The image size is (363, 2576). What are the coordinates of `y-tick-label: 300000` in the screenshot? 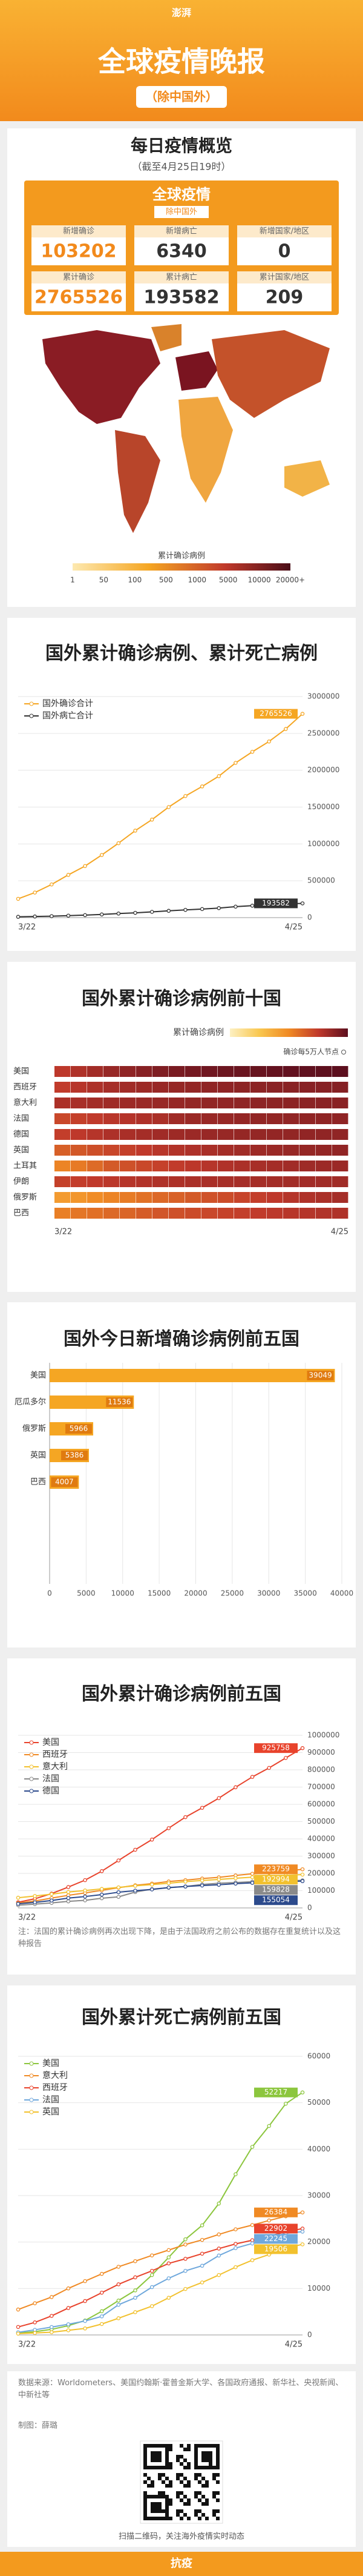 It's located at (321, 1856).